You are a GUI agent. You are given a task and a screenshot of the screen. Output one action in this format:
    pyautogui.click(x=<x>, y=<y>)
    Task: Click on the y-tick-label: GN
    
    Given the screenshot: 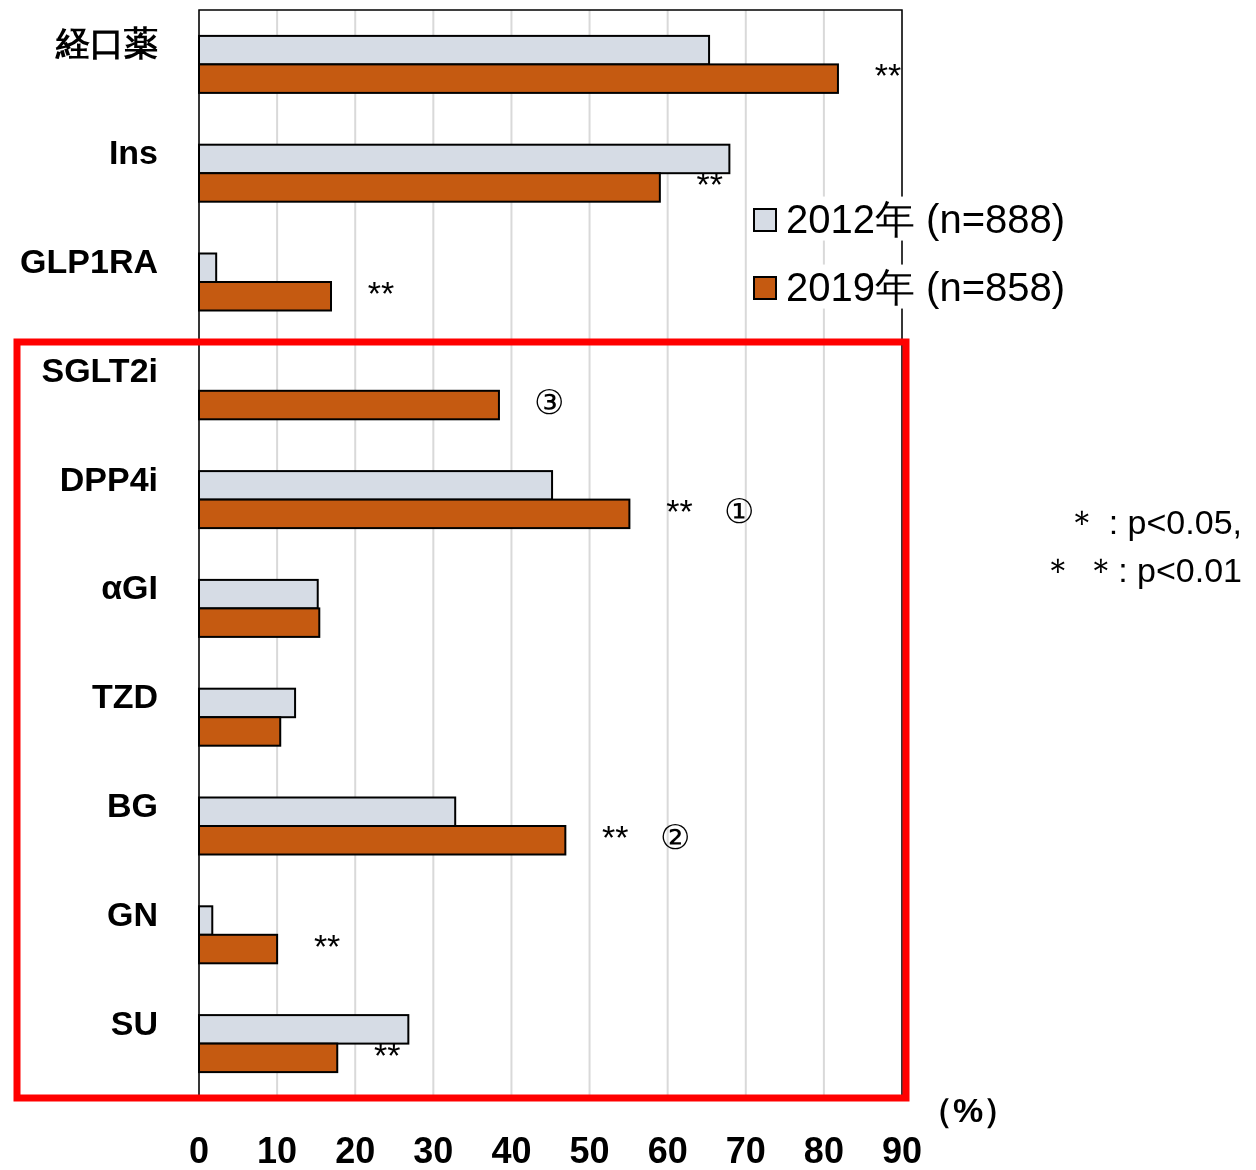 What is the action you would take?
    pyautogui.click(x=132, y=913)
    